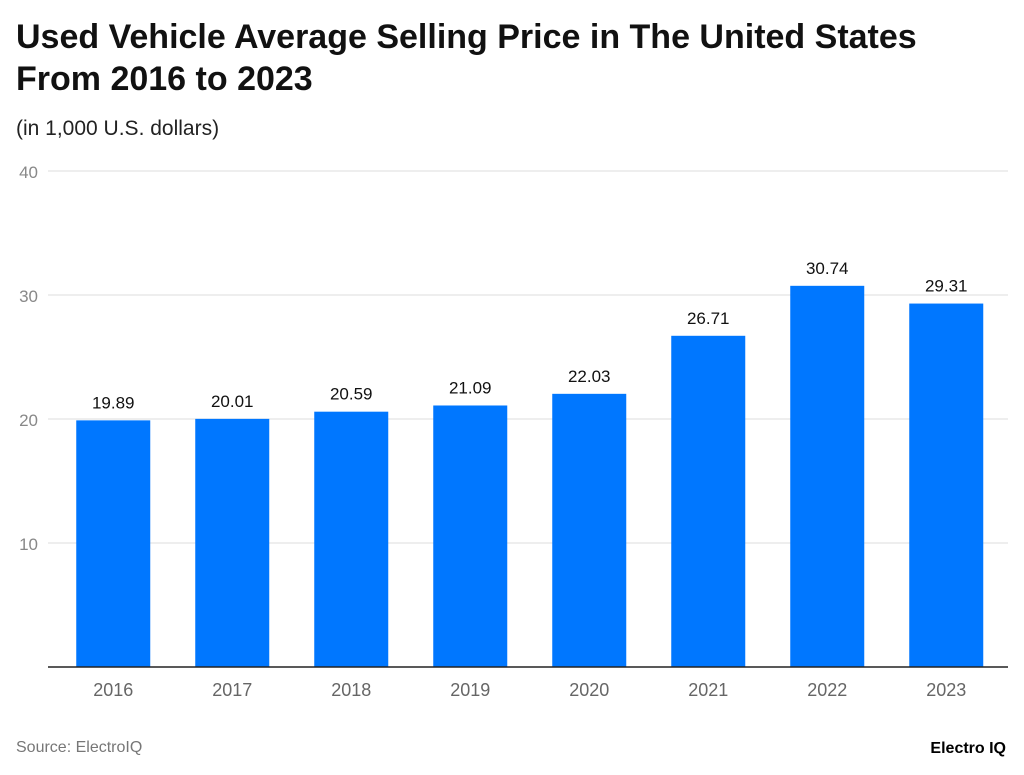 The image size is (1024, 775). What do you see at coordinates (589, 376) in the screenshot?
I see `data-label: 22.03` at bounding box center [589, 376].